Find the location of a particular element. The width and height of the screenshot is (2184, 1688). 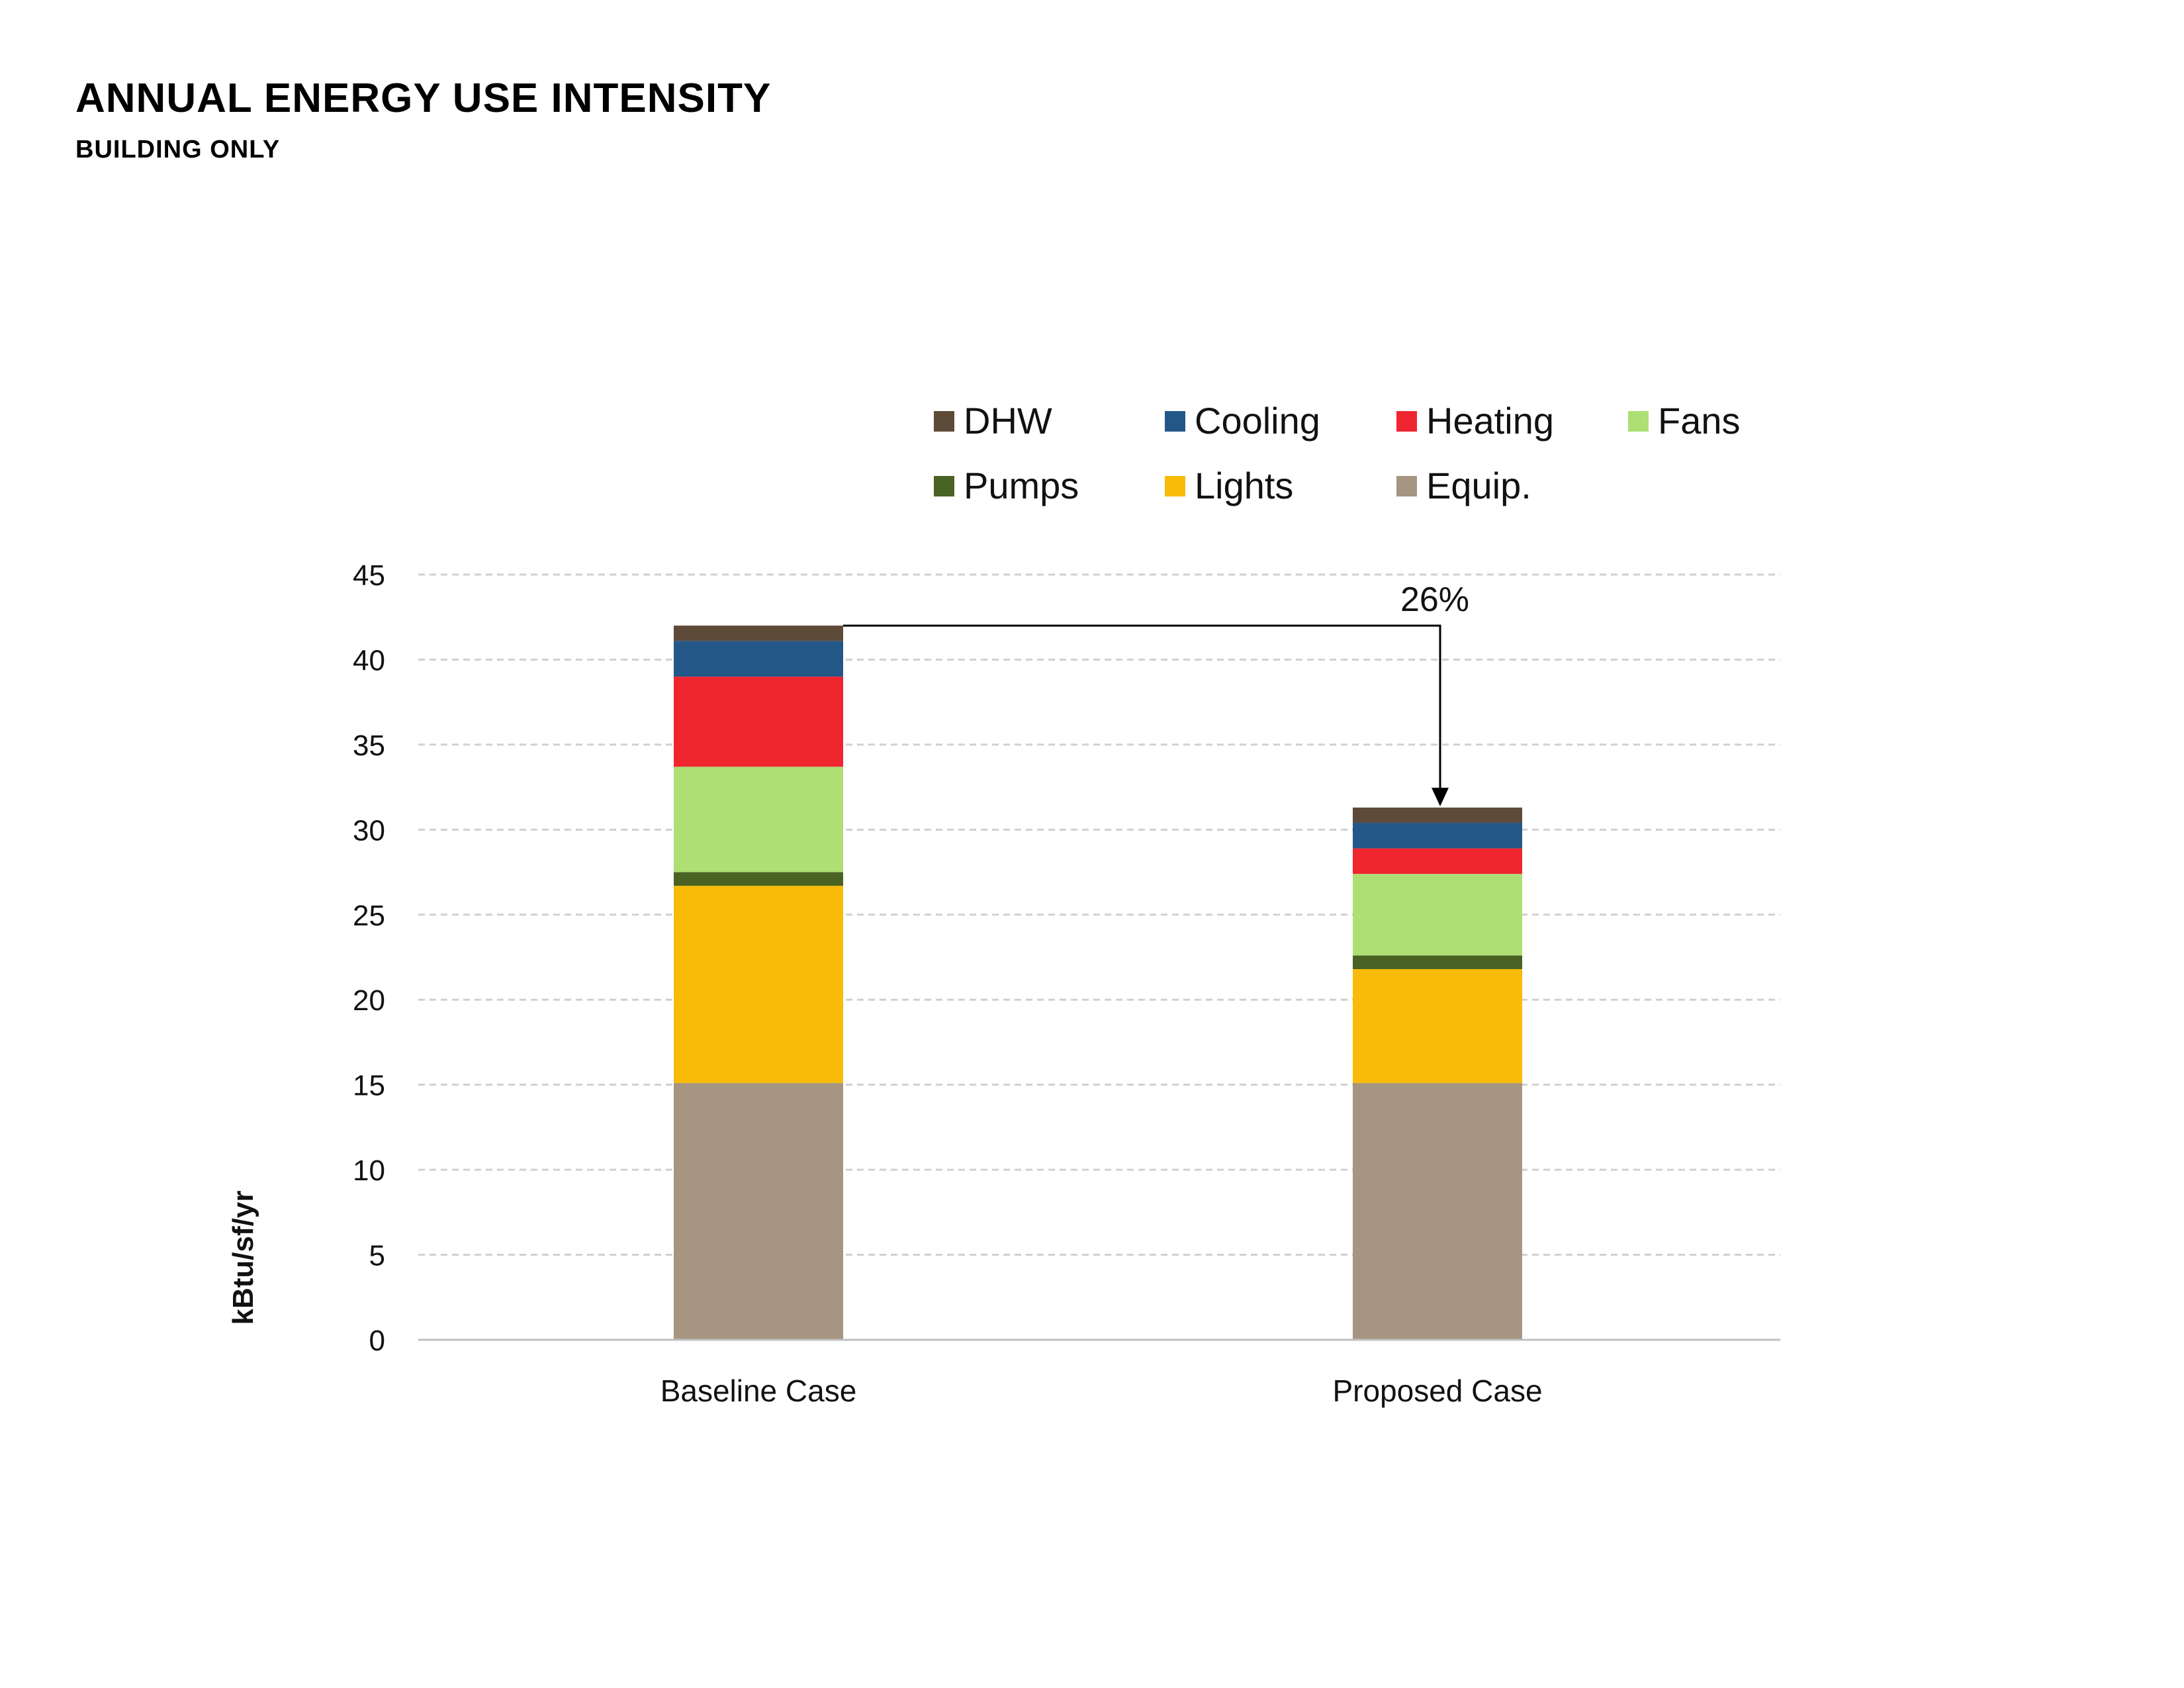

y-axis-label: kBtu/sf/yr is located at coordinates (243, 1258).